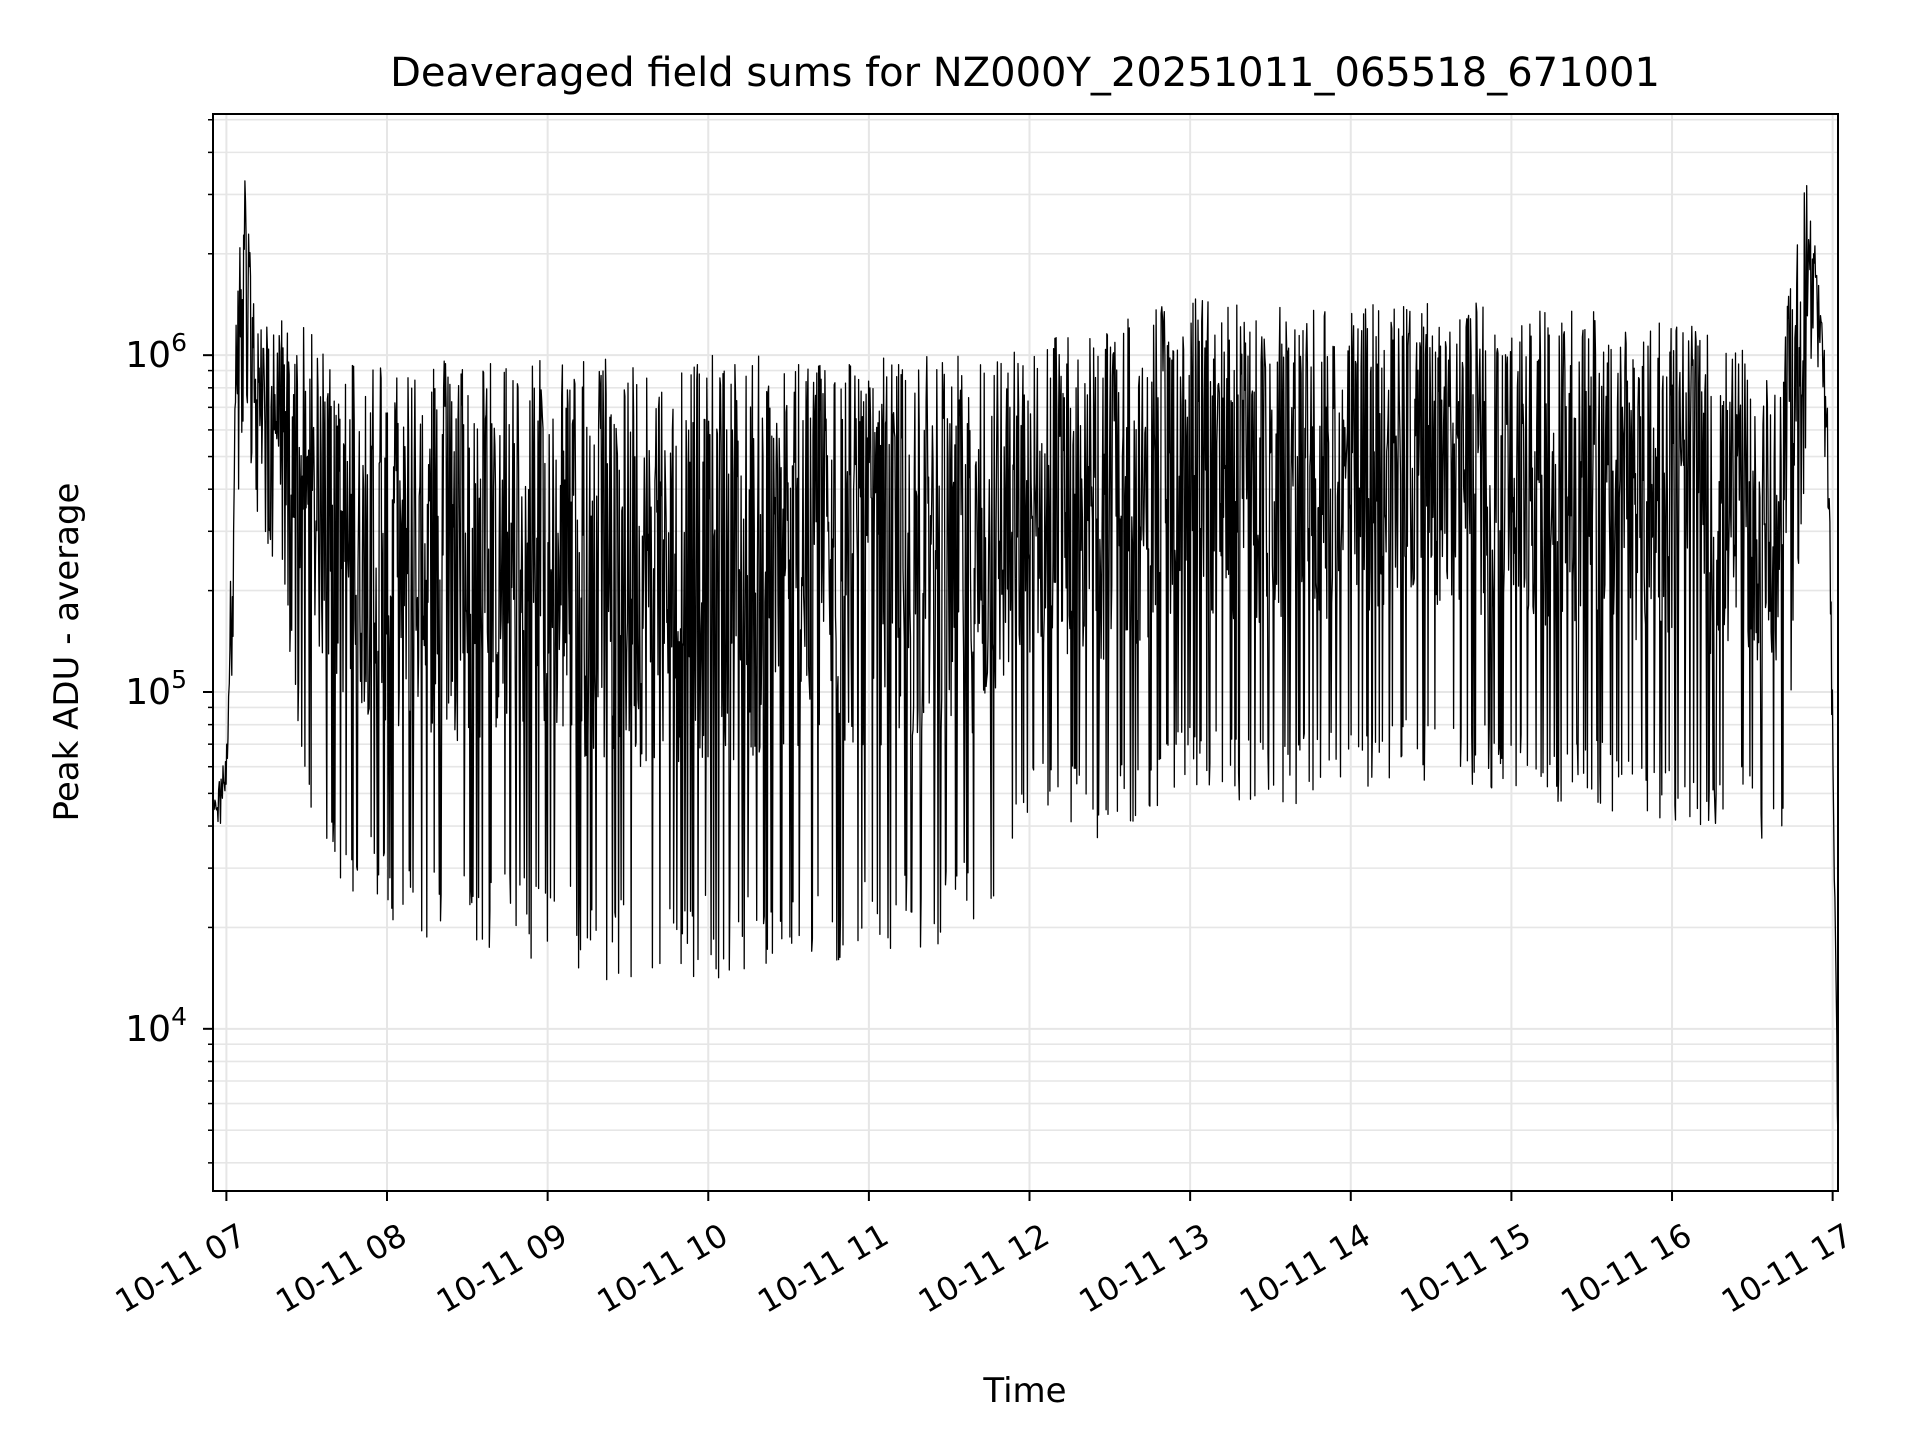 The image size is (1920, 1444). I want to click on y-tick-label: 10⁵, so click(156, 689).